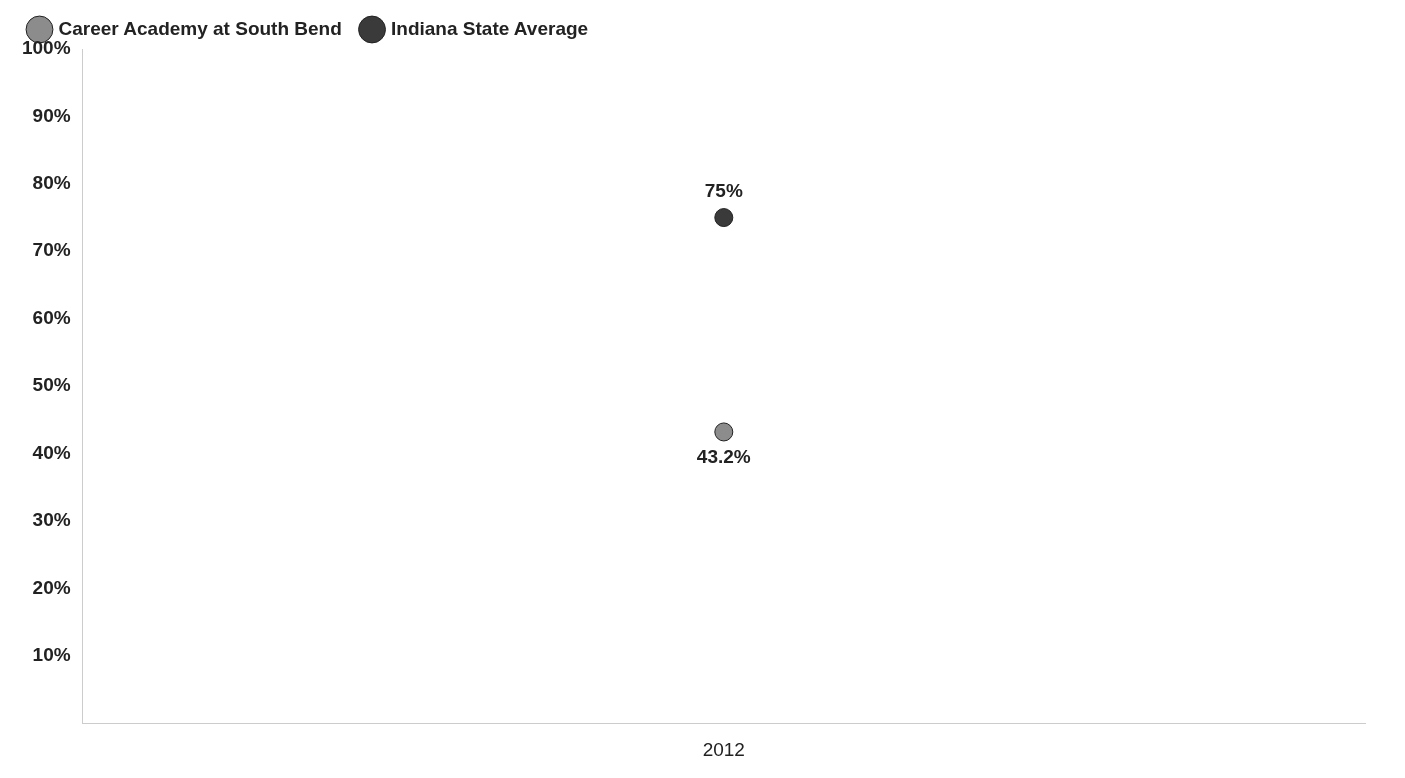 Image resolution: width=1405 pixels, height=778 pixels. I want to click on legend-label: Indiana State Average, so click(490, 28).